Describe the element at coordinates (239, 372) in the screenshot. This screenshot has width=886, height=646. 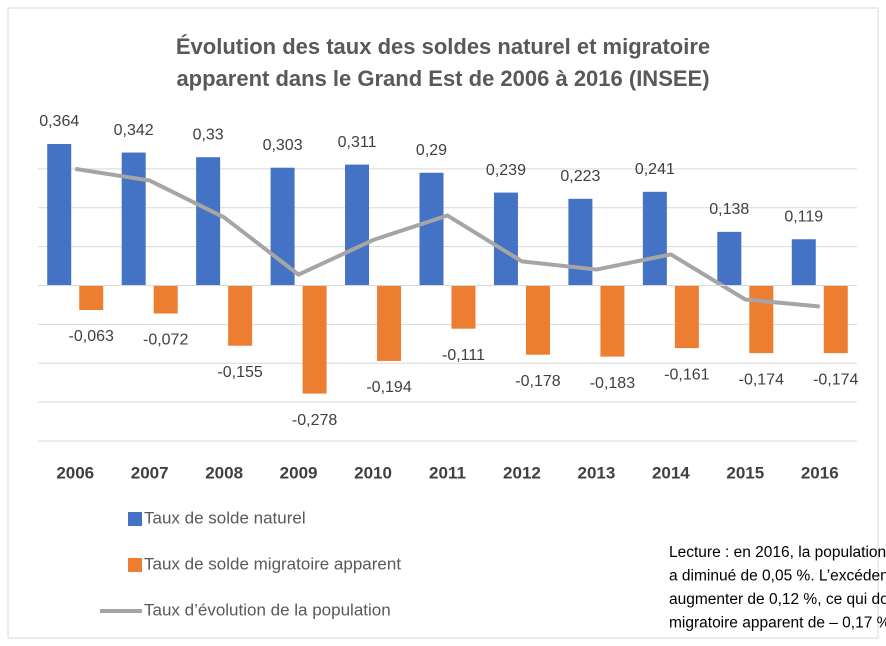
I see `data-label: -0,155` at that location.